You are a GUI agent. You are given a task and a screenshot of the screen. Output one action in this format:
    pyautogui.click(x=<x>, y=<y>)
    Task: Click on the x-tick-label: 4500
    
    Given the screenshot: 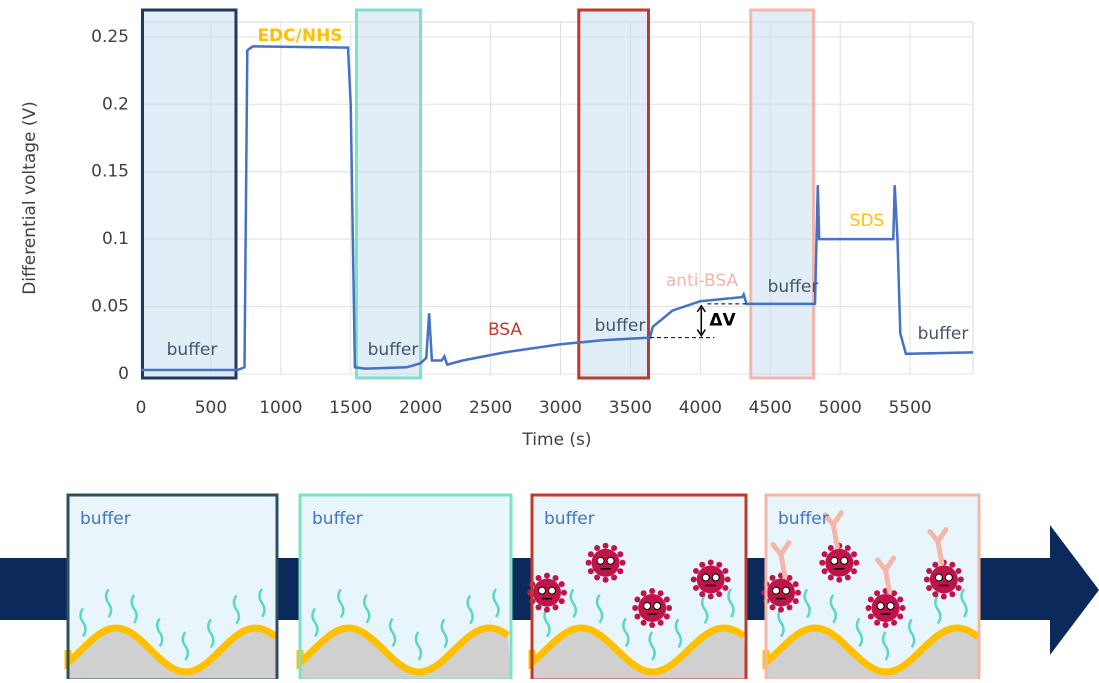 What is the action you would take?
    pyautogui.click(x=770, y=408)
    